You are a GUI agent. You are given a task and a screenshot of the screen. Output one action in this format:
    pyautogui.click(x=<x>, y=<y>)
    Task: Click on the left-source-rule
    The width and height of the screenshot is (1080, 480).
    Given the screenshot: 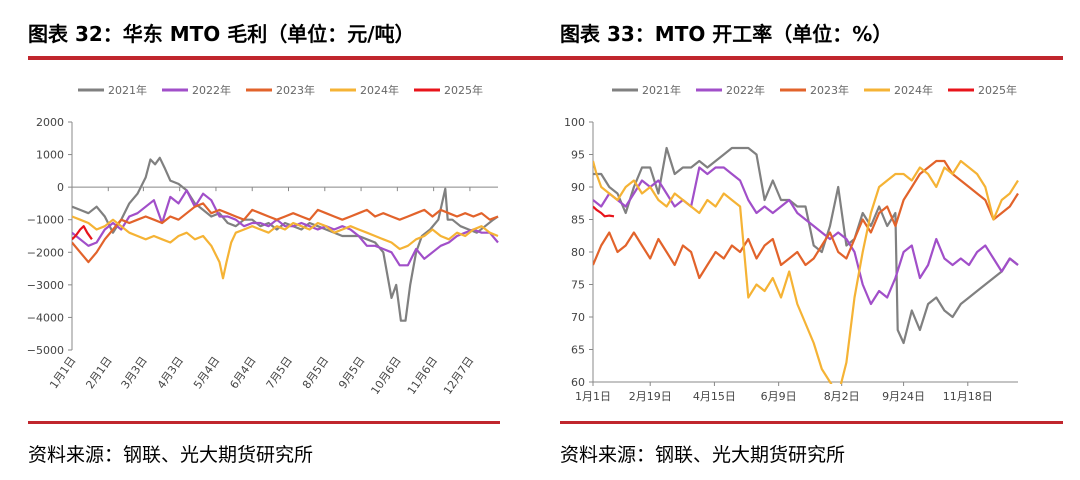 What is the action you would take?
    pyautogui.click(x=264, y=422)
    